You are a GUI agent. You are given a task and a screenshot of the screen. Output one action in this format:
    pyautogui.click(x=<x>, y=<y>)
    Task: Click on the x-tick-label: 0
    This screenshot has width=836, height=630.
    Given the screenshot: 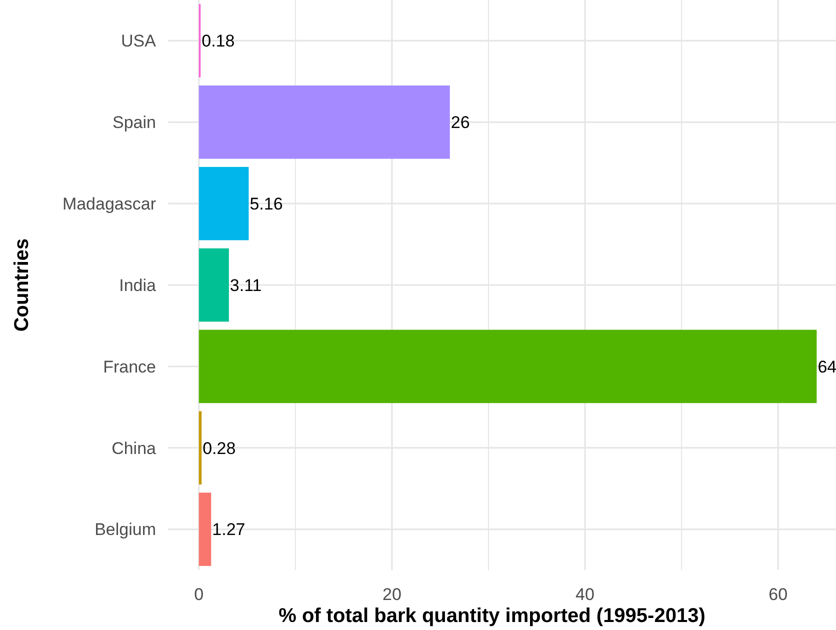 What is the action you would take?
    pyautogui.click(x=199, y=594)
    